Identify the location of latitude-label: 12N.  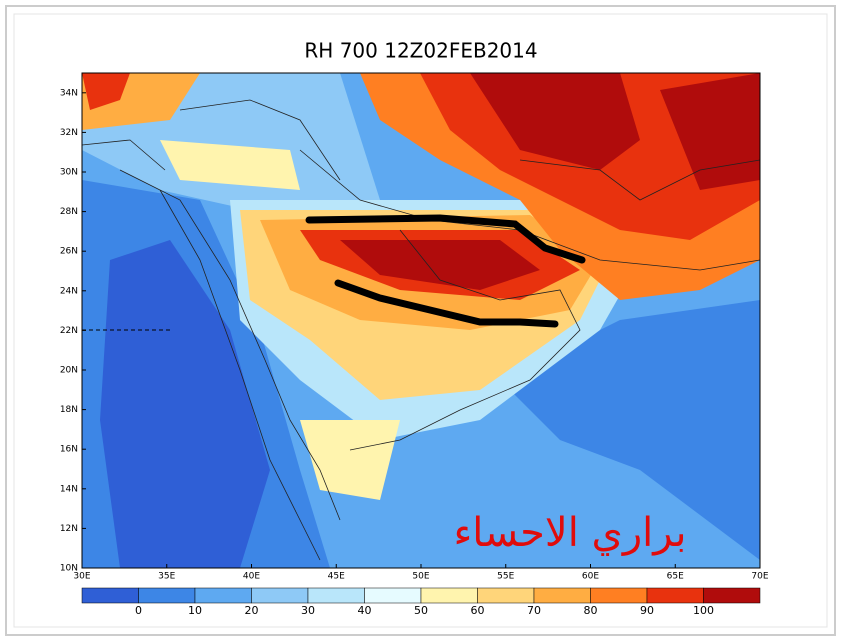
(69, 529).